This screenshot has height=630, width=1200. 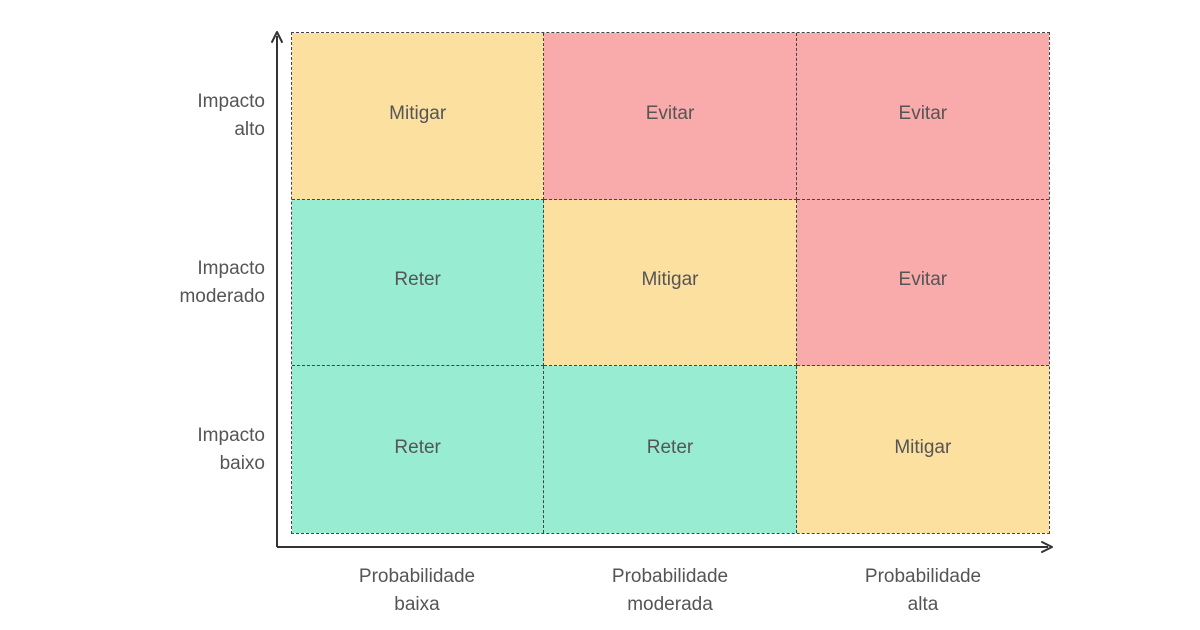 What do you see at coordinates (670, 604) in the screenshot?
I see `x-label-line: moderada` at bounding box center [670, 604].